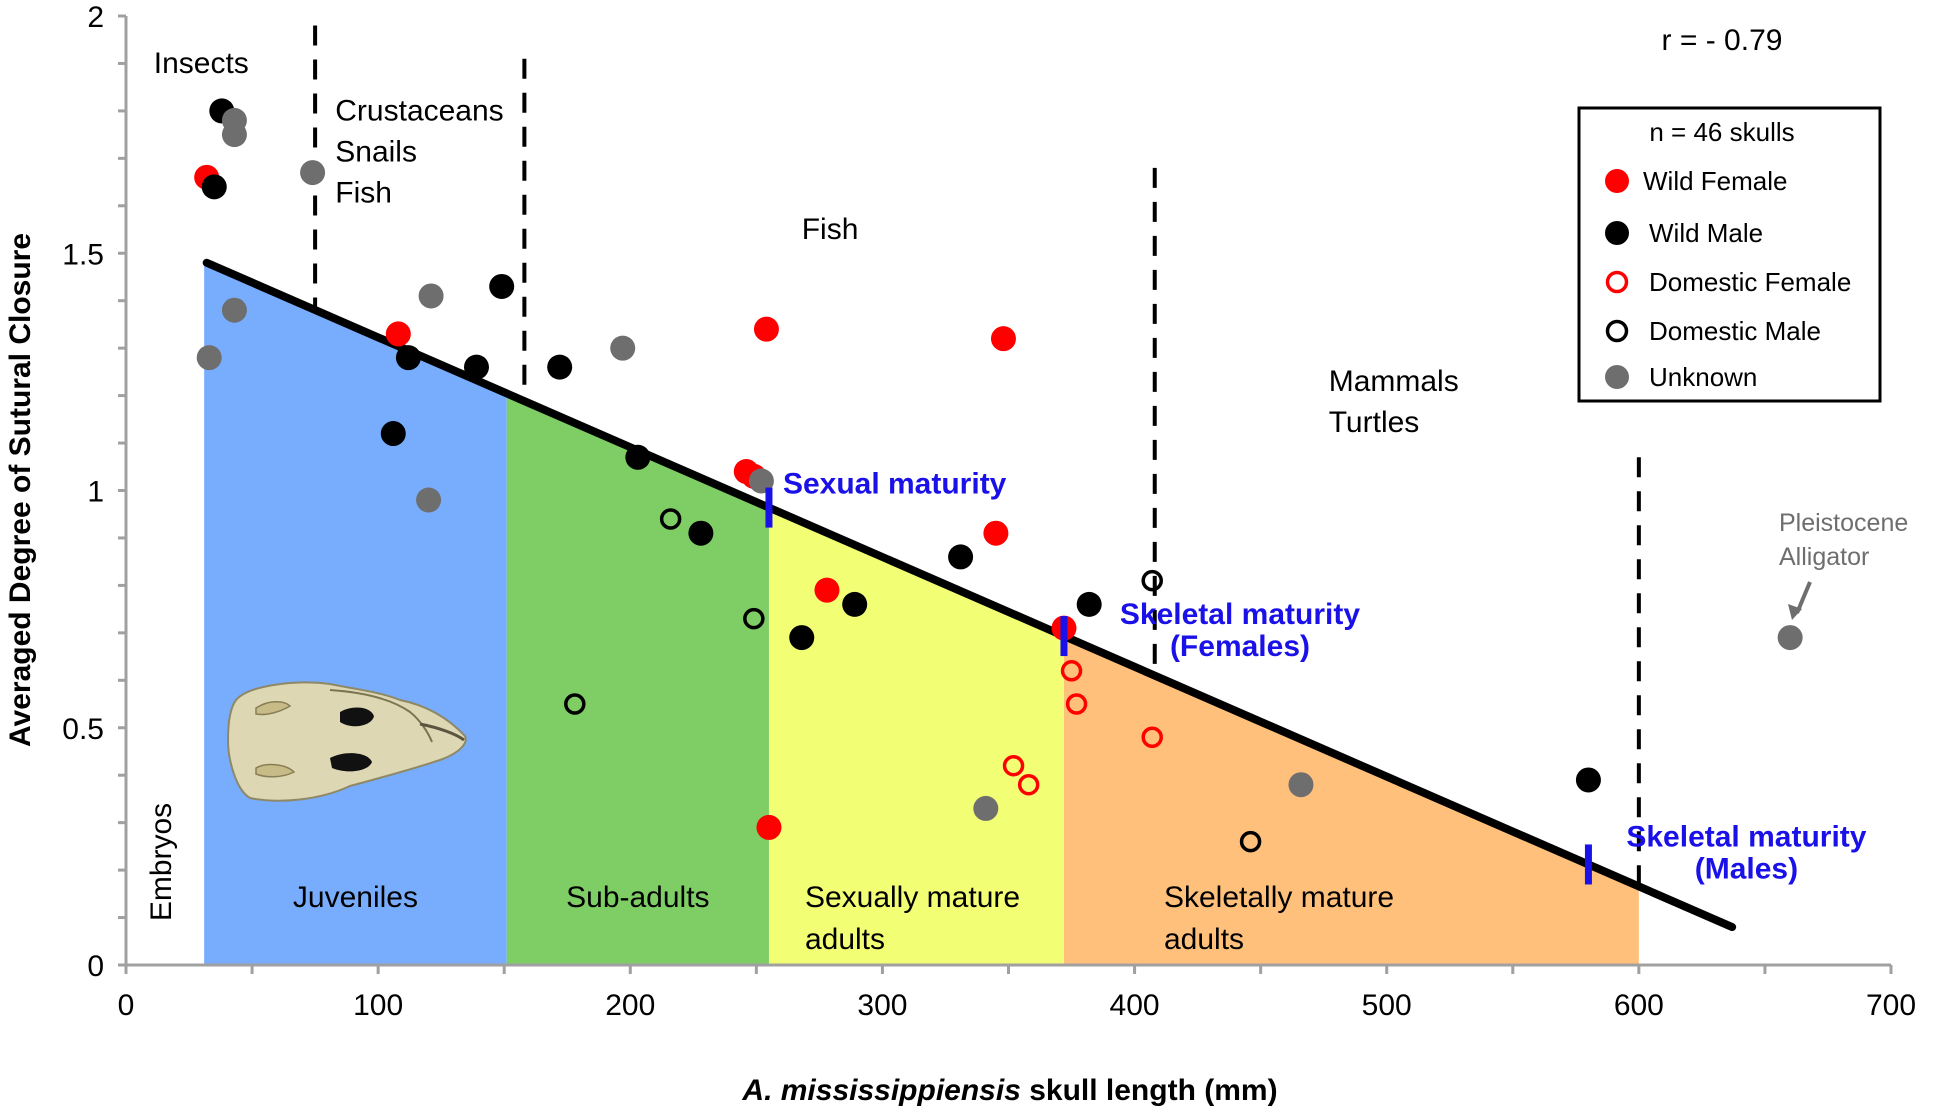  What do you see at coordinates (1843, 523) in the screenshot?
I see `callout-label: Pleistocene` at bounding box center [1843, 523].